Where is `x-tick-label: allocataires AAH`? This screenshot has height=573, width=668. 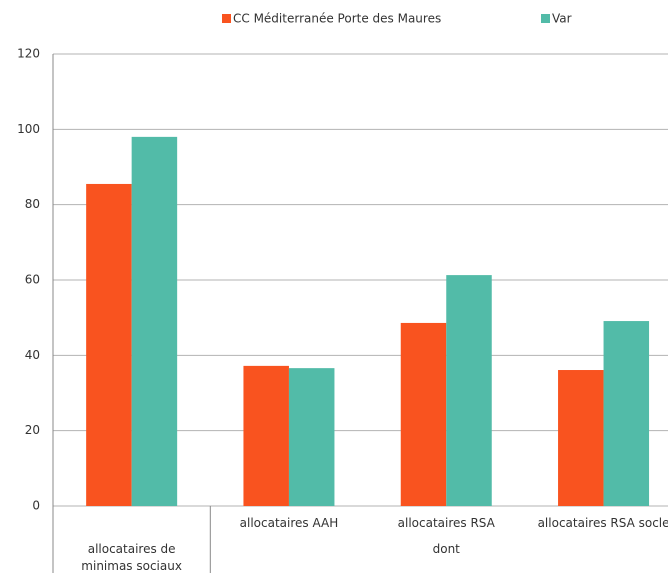 x-tick-label: allocataires AAH is located at coordinates (289, 523).